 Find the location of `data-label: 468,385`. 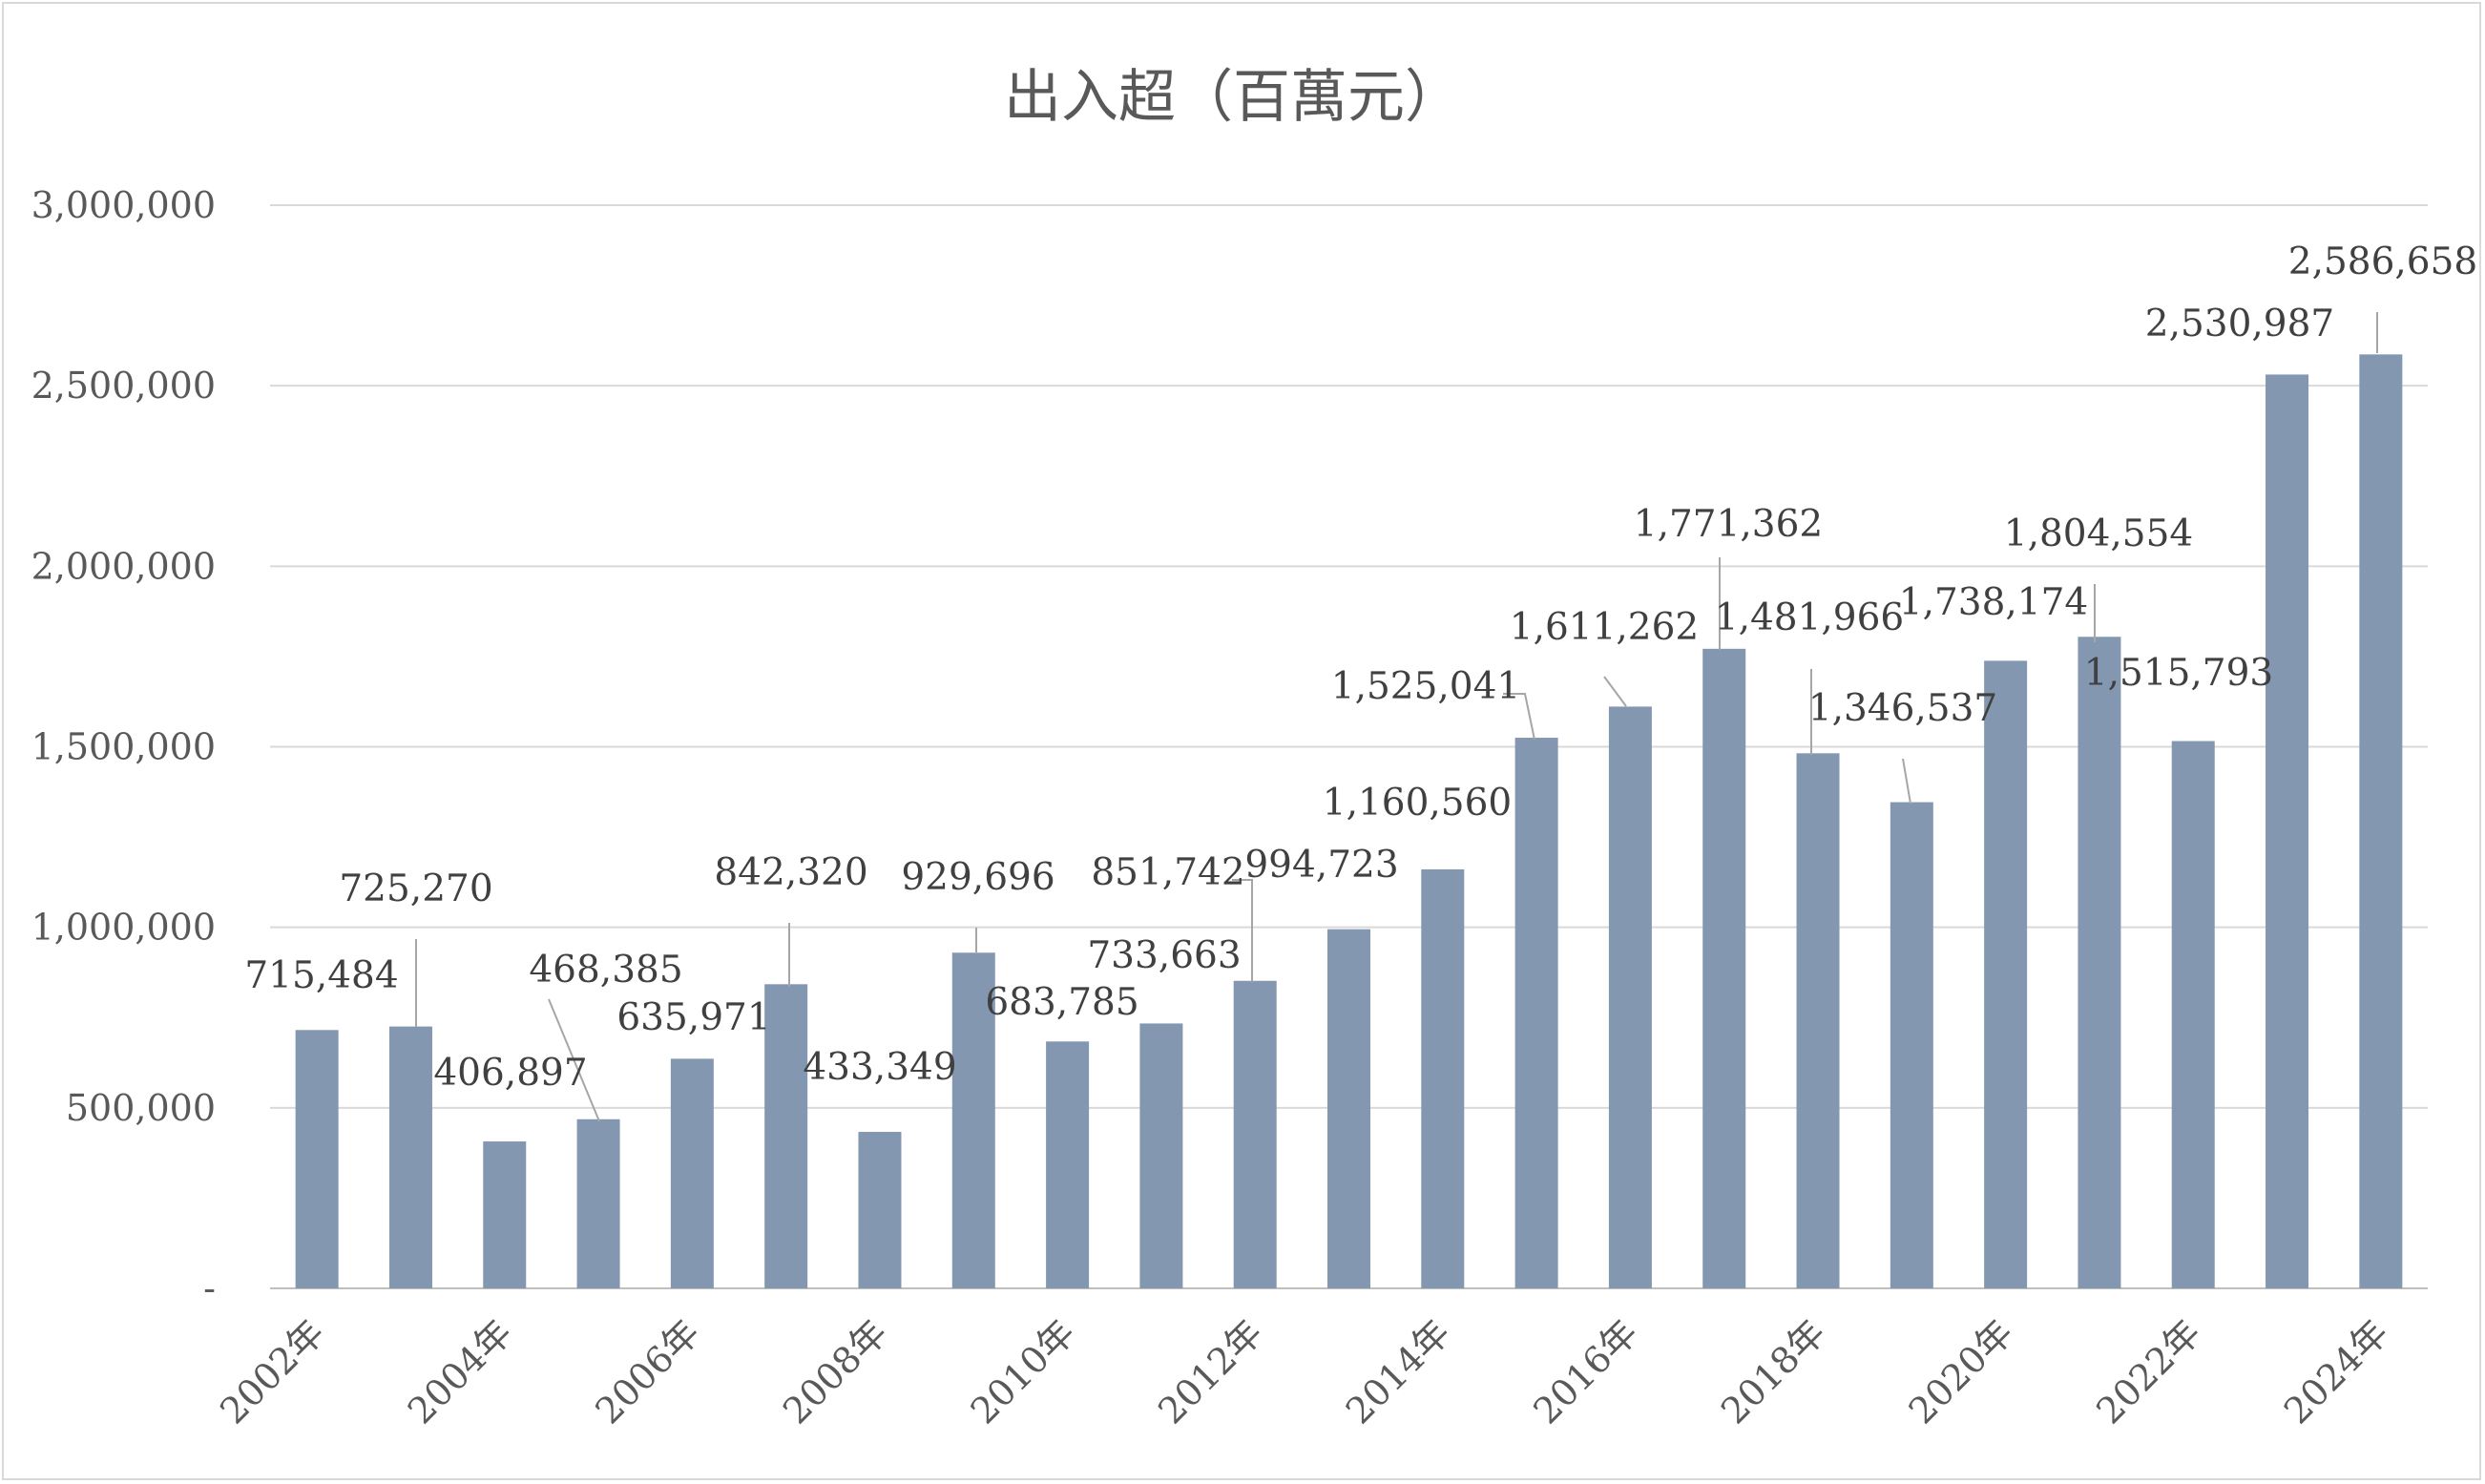

data-label: 468,385 is located at coordinates (605, 970).